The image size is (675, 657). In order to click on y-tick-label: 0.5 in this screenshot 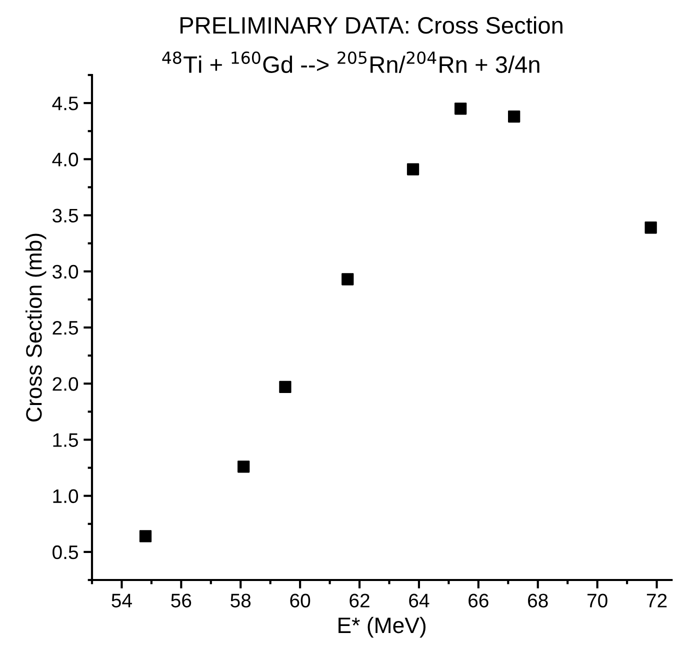, I will do `click(65, 552)`.